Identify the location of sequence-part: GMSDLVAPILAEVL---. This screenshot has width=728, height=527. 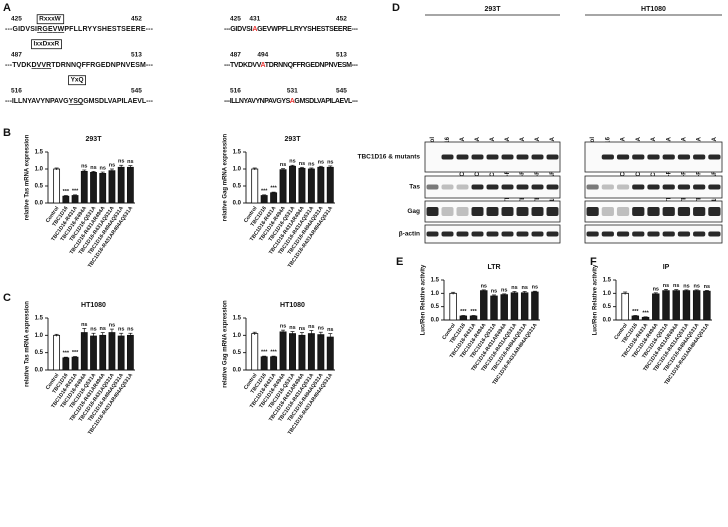
(118, 101).